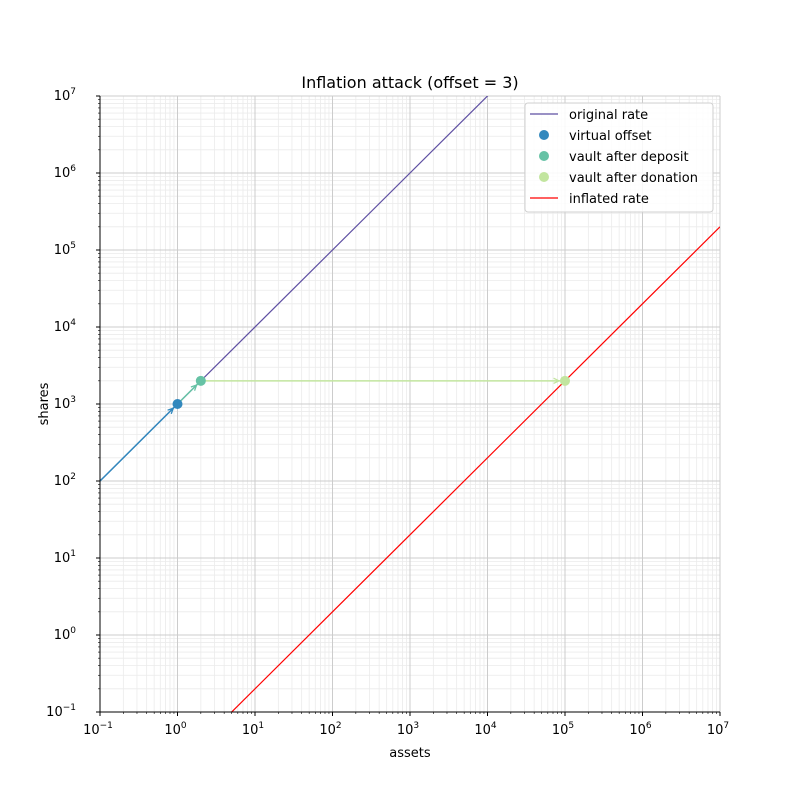 This screenshot has width=800, height=804. What do you see at coordinates (565, 380) in the screenshot?
I see `data-point-vault-after-donation` at bounding box center [565, 380].